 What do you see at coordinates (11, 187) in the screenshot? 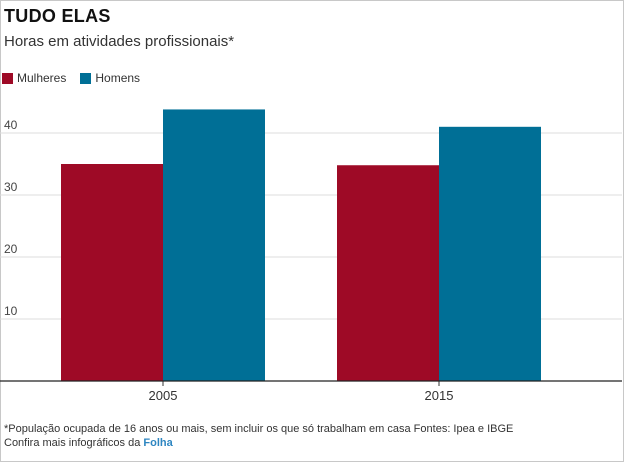
I see `y-tick-label-30: 30` at bounding box center [11, 187].